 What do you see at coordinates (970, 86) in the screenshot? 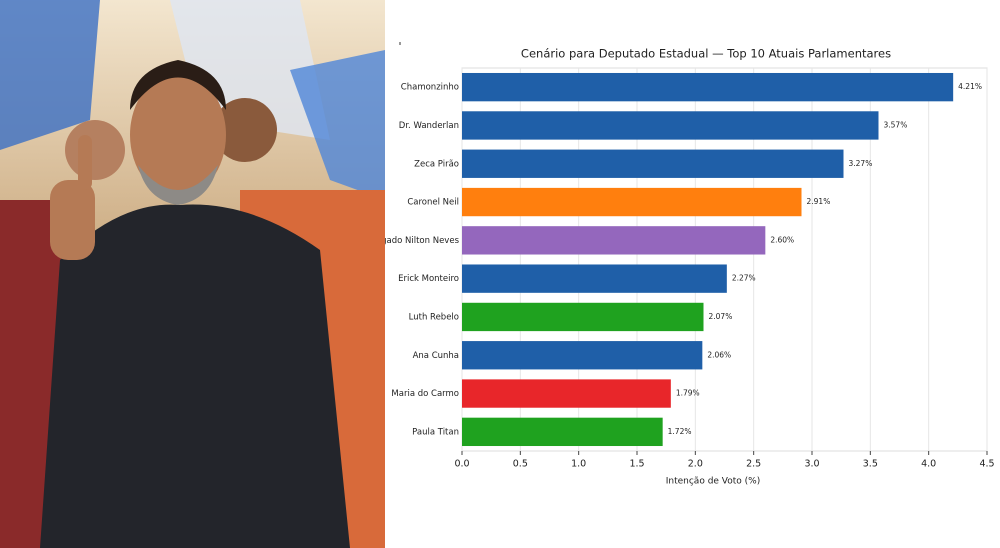
I see `value-label: 4.21%` at bounding box center [970, 86].